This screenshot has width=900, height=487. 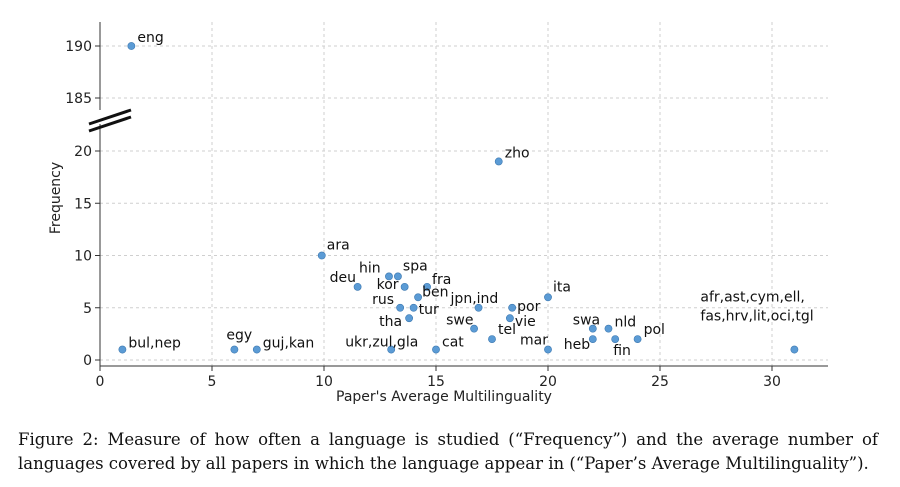 What do you see at coordinates (154, 344) in the screenshot?
I see `point-label: bul,nep` at bounding box center [154, 344].